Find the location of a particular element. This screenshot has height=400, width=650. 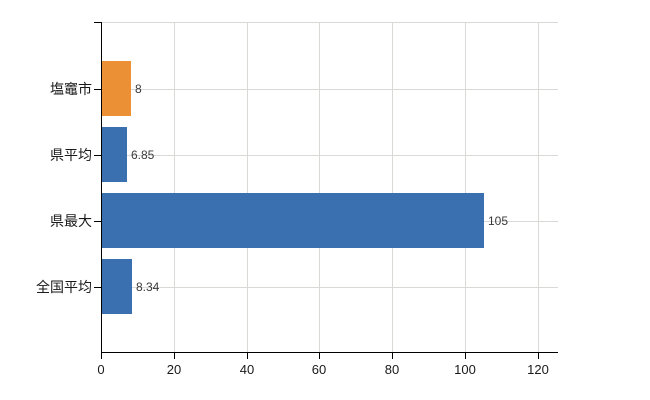

bar-value-label: 8.34 is located at coordinates (148, 287).